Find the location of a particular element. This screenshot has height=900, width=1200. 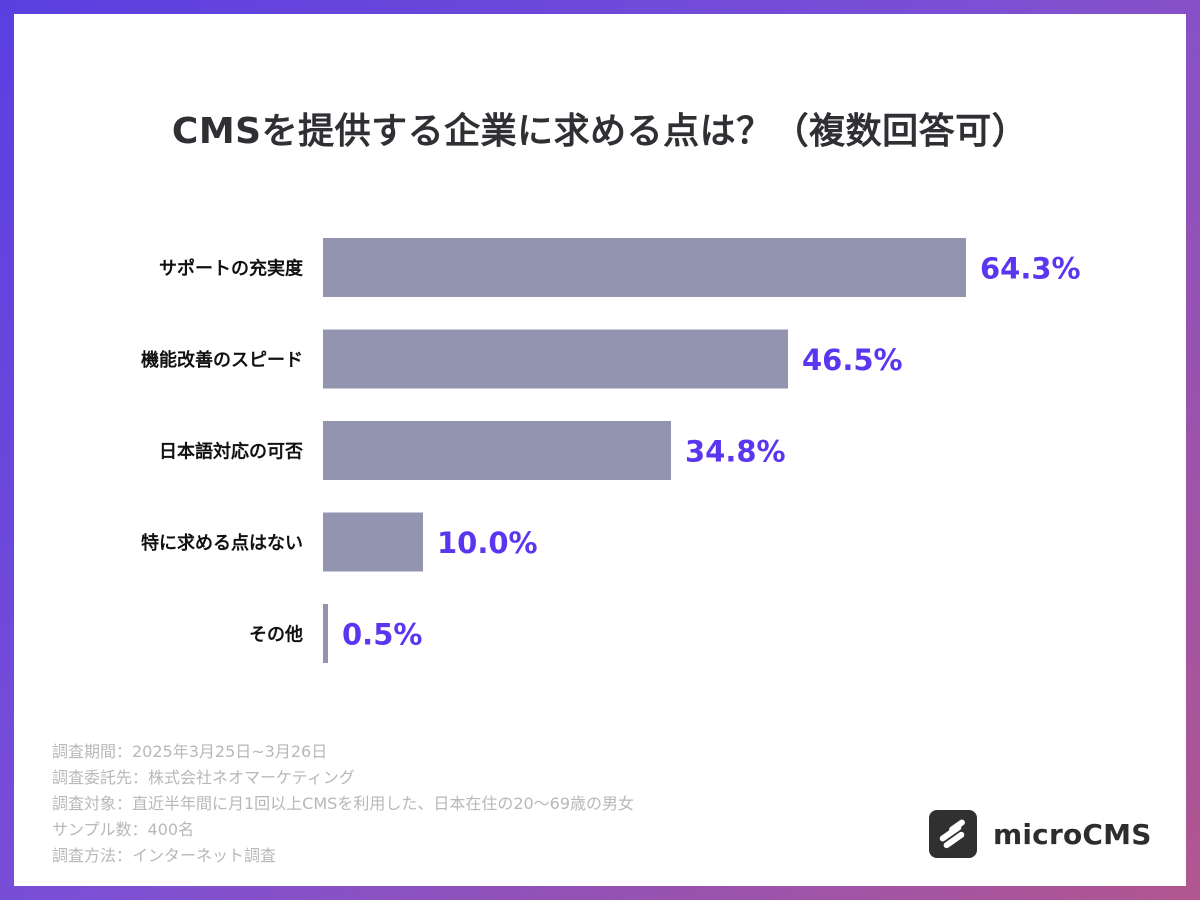

value-label-4: 0.5% is located at coordinates (382, 635).